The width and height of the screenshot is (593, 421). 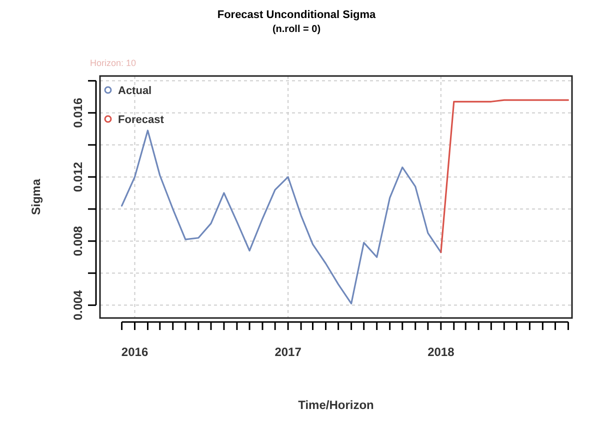 What do you see at coordinates (141, 120) in the screenshot?
I see `legend-label: Forecast` at bounding box center [141, 120].